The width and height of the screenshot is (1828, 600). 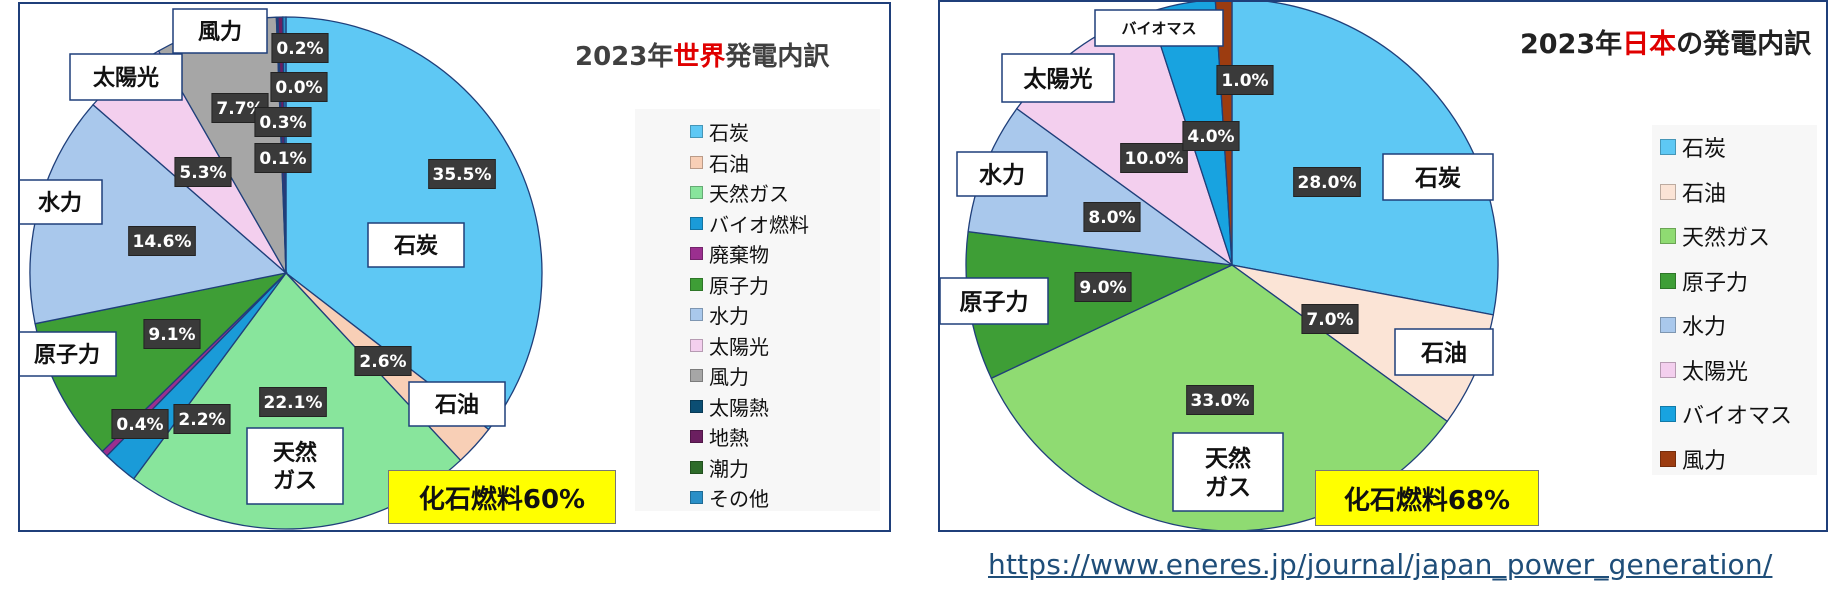 I want to click on world-legend-label: バイオ燃料, so click(x=759, y=224).